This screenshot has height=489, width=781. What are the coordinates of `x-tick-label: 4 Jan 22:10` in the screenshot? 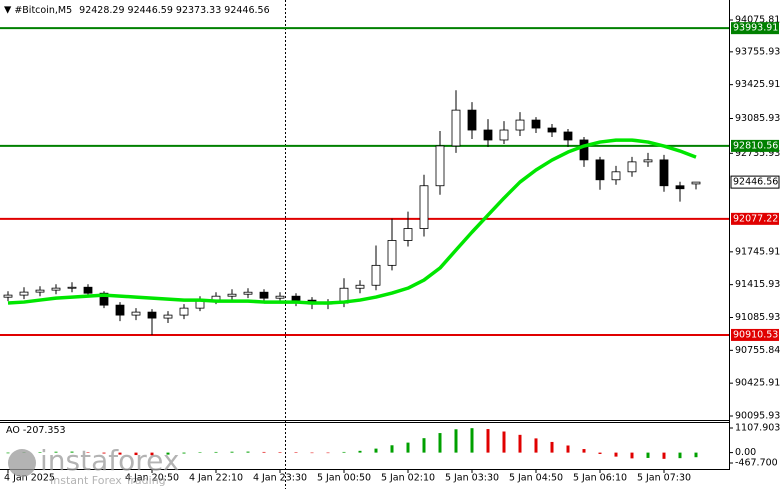 It's located at (216, 478).